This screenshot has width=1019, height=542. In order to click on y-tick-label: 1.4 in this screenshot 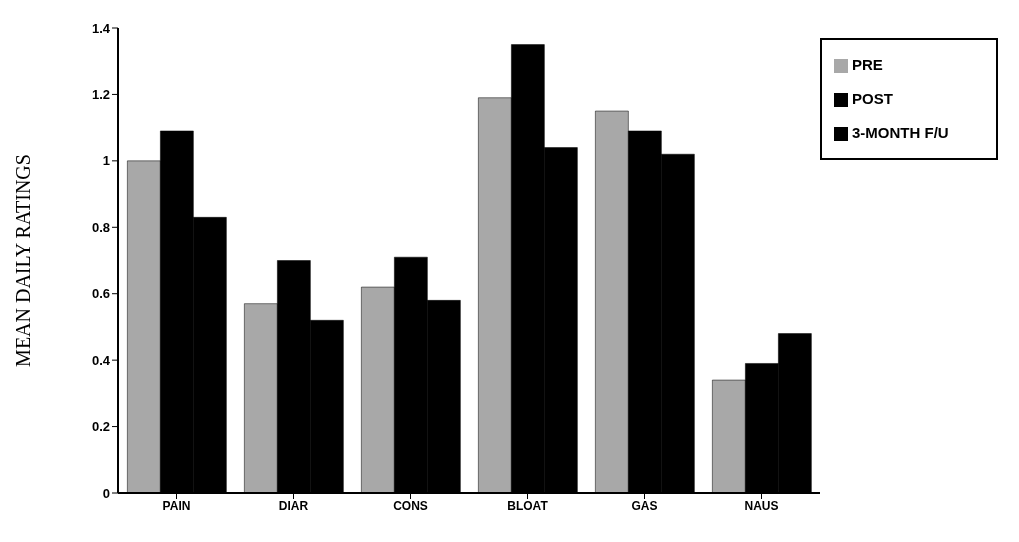, I will do `click(101, 28)`.